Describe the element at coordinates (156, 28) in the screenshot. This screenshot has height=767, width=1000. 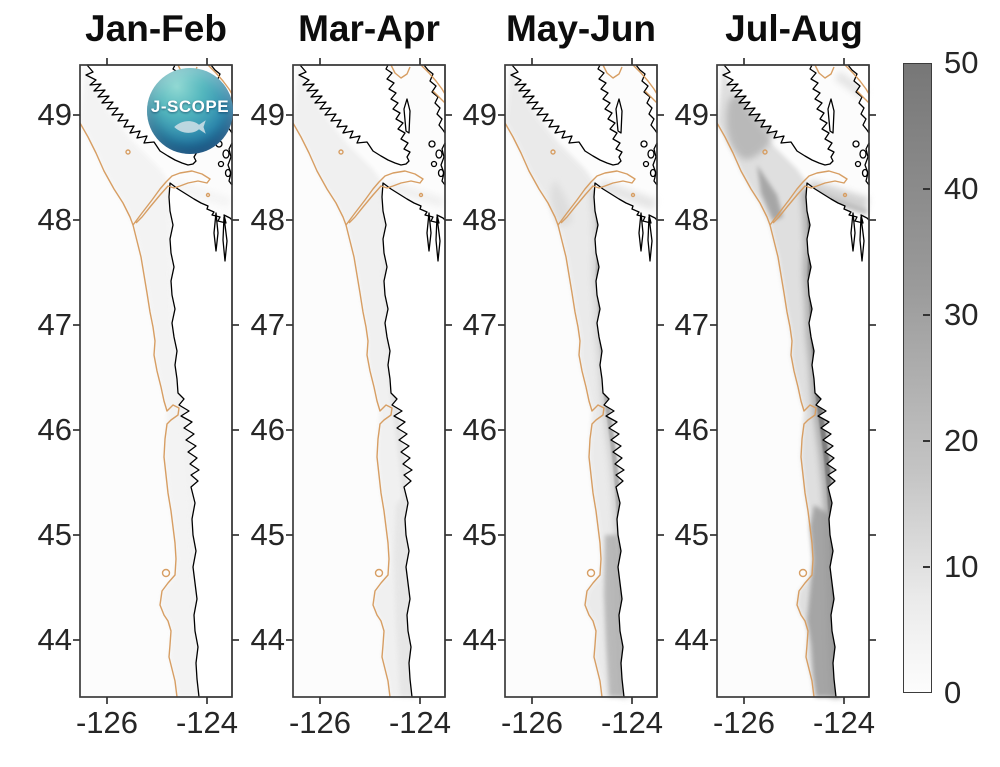
I see `panel-title-jan-feb: Jan-Feb` at that location.